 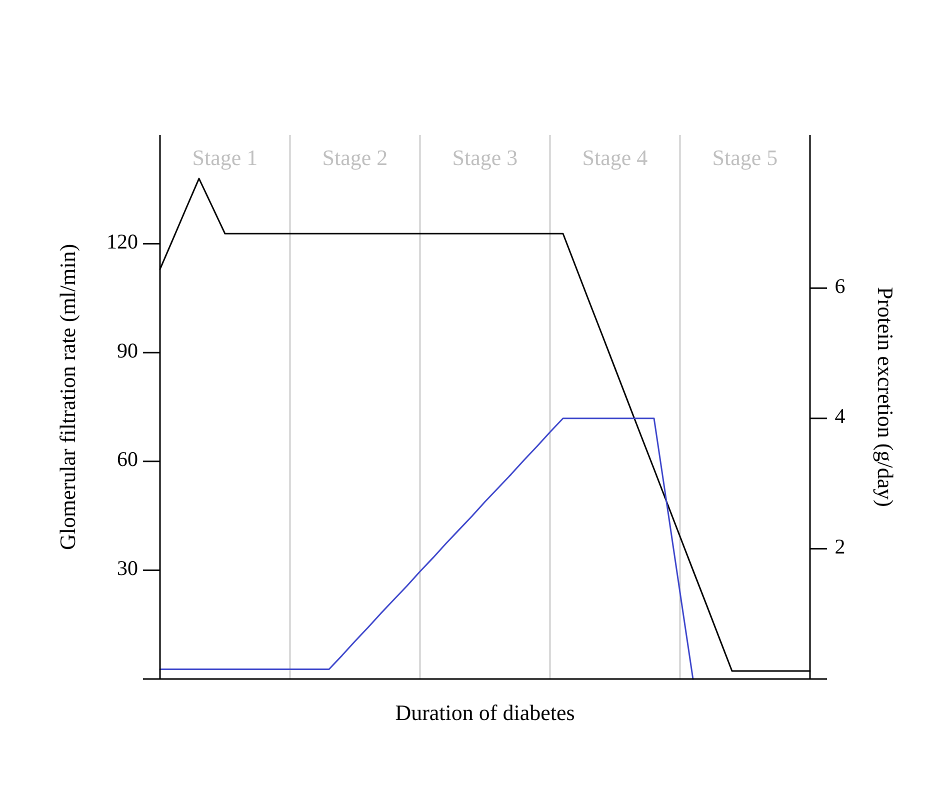 What do you see at coordinates (840, 286) in the screenshot?
I see `y2-tick-label: 6` at bounding box center [840, 286].